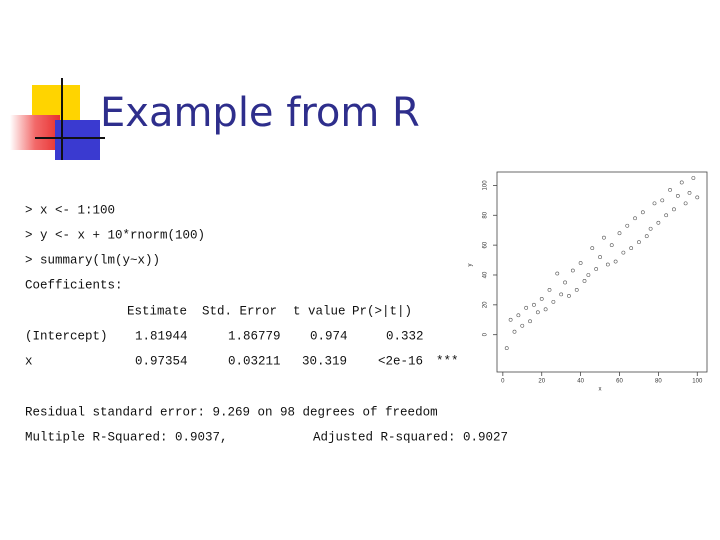 This screenshot has height=540, width=720. Describe the element at coordinates (260, 113) in the screenshot. I see `slide-title: Example from R` at that location.